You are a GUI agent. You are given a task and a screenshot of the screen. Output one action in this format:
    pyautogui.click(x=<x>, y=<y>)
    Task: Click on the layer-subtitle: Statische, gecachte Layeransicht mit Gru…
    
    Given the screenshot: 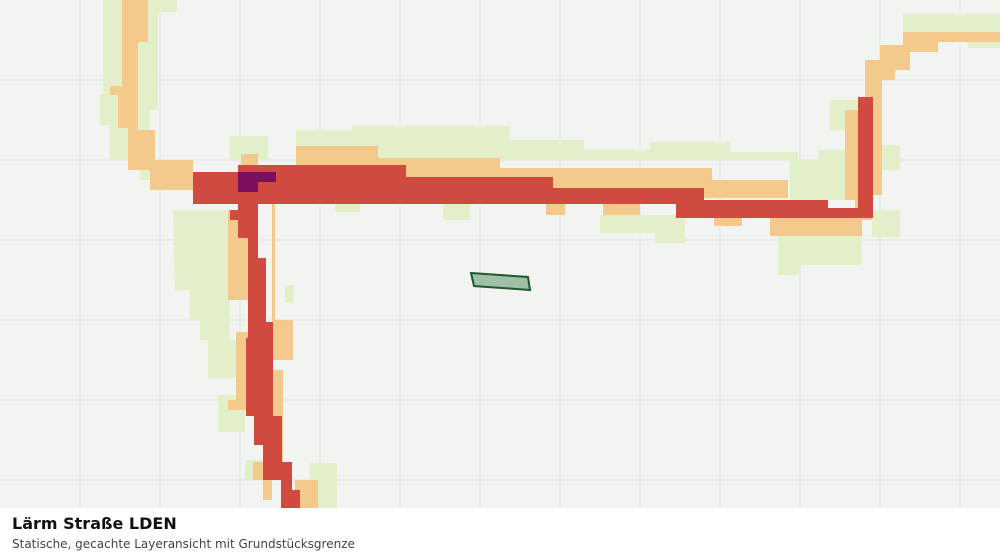 What is the action you would take?
    pyautogui.click(x=183, y=544)
    